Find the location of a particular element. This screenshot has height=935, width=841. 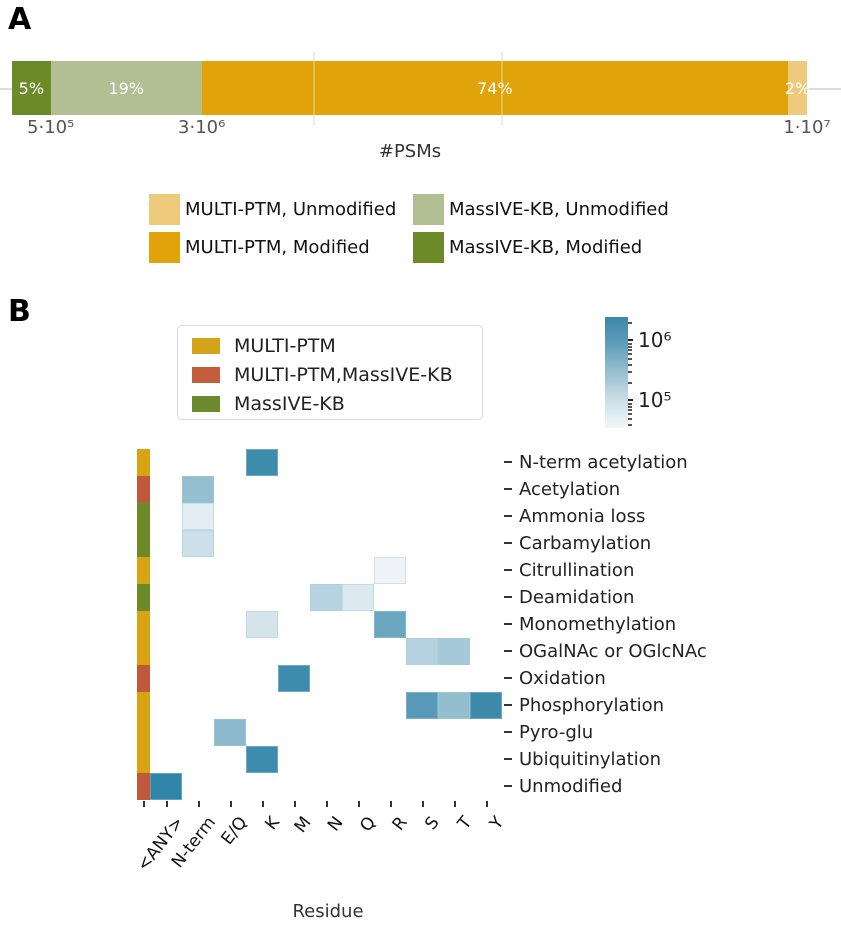

column-label-6: Q is located at coordinates (367, 824).